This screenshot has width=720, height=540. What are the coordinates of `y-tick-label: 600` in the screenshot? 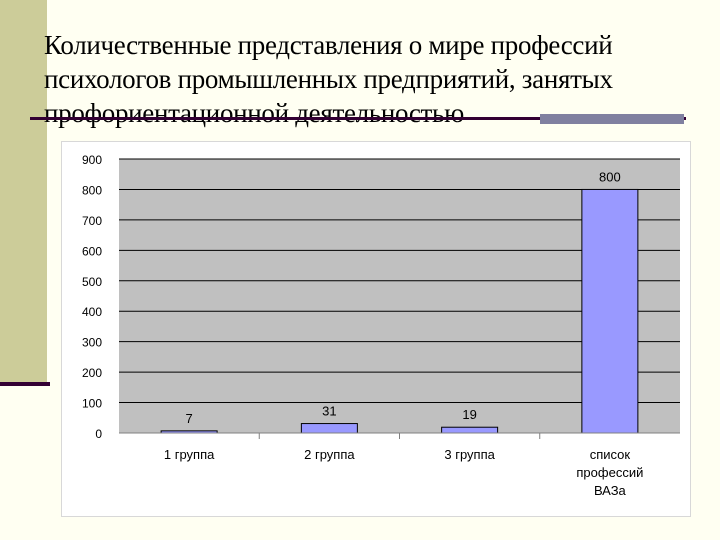 It's located at (92, 251).